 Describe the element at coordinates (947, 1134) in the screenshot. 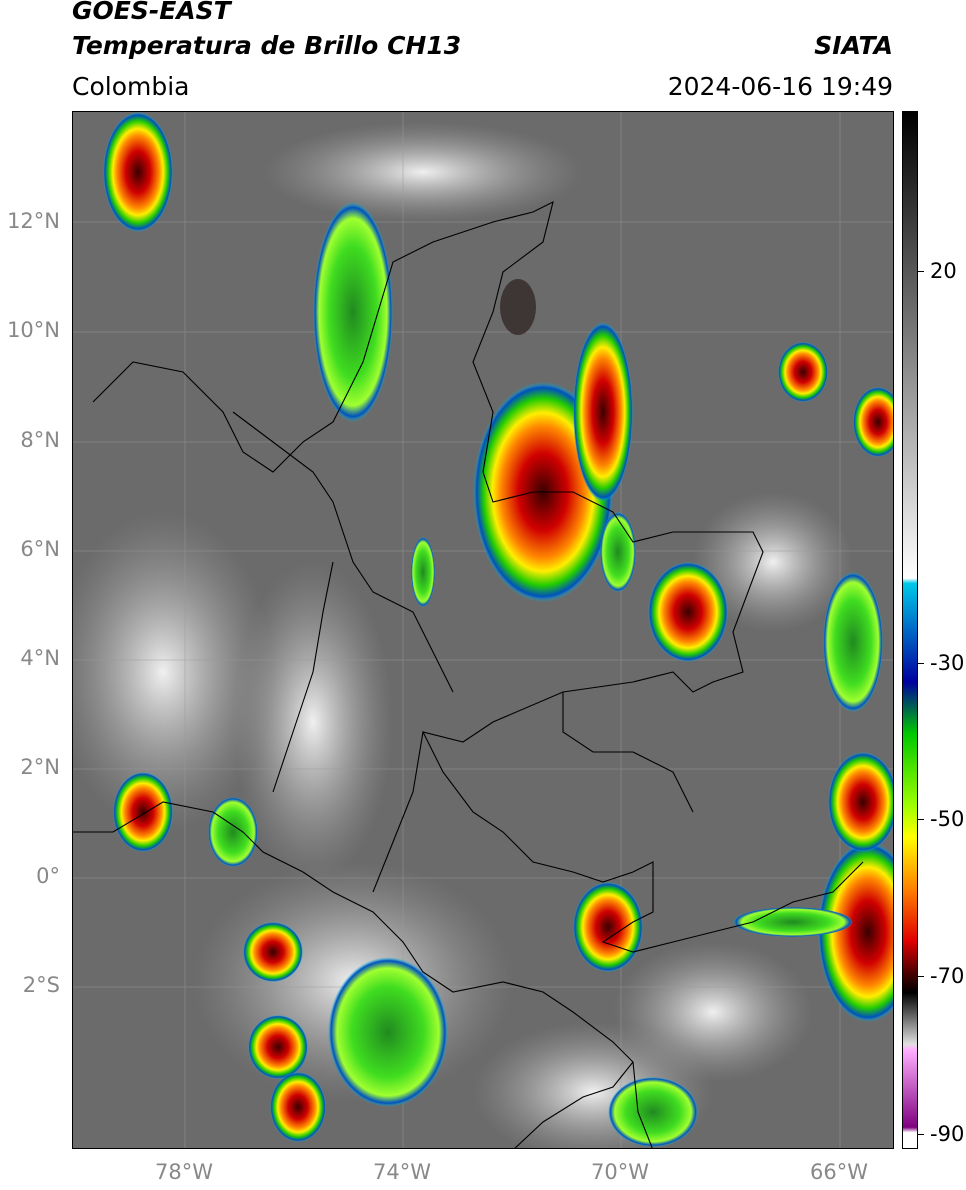

I see `cb-label-m90: -90` at that location.